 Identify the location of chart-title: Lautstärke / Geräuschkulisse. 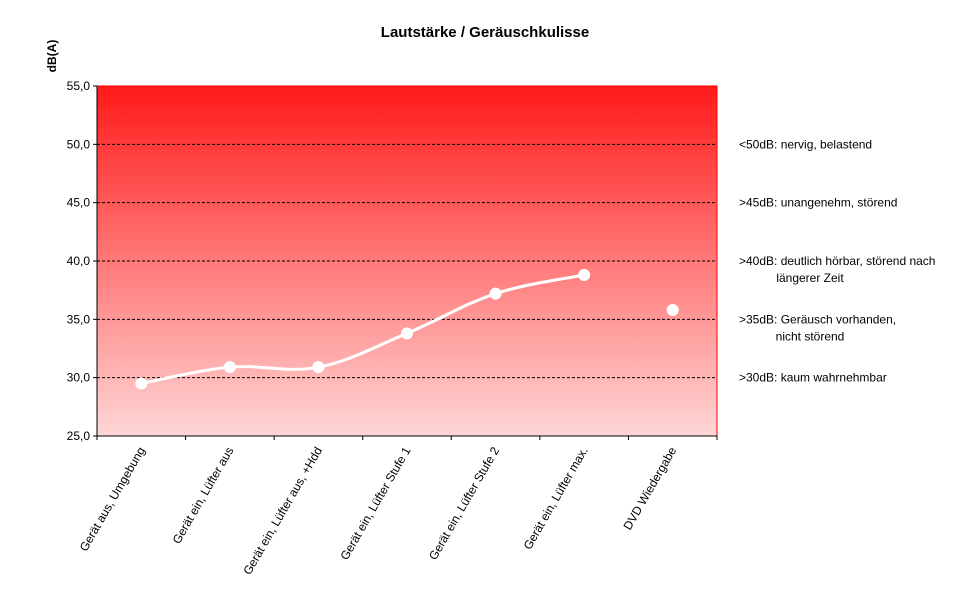
(485, 32).